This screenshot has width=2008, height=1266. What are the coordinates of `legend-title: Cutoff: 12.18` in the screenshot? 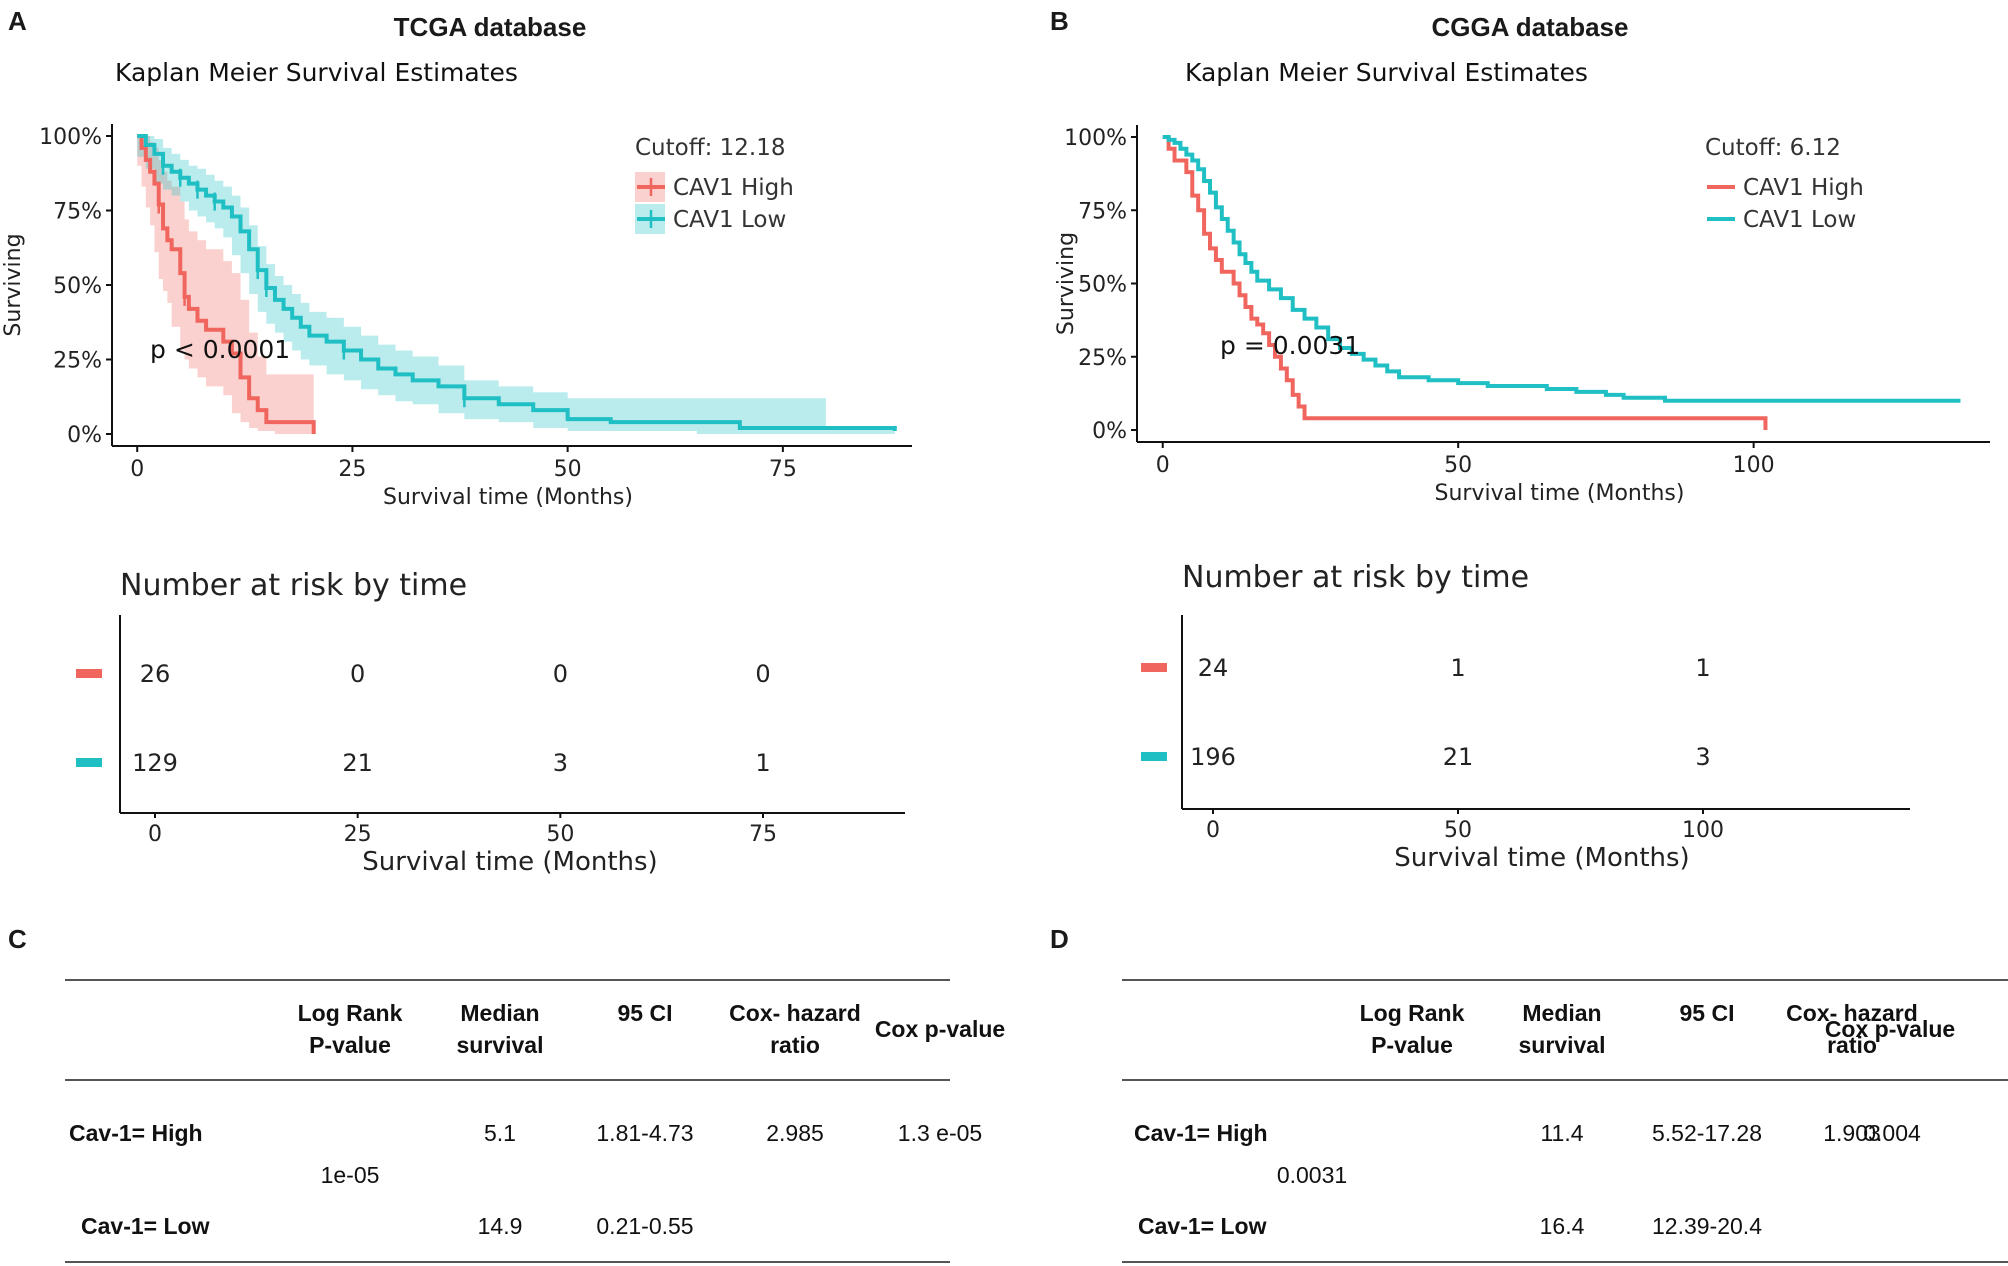 It's located at (710, 148).